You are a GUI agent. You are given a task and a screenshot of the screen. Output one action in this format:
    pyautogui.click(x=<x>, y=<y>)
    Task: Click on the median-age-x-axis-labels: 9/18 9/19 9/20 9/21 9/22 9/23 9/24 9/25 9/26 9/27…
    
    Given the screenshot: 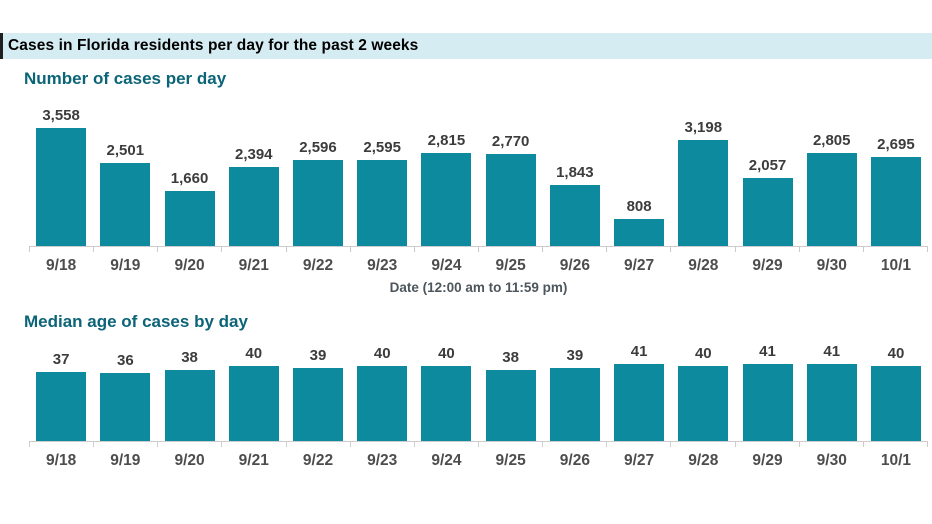 What is the action you would take?
    pyautogui.click(x=478, y=460)
    